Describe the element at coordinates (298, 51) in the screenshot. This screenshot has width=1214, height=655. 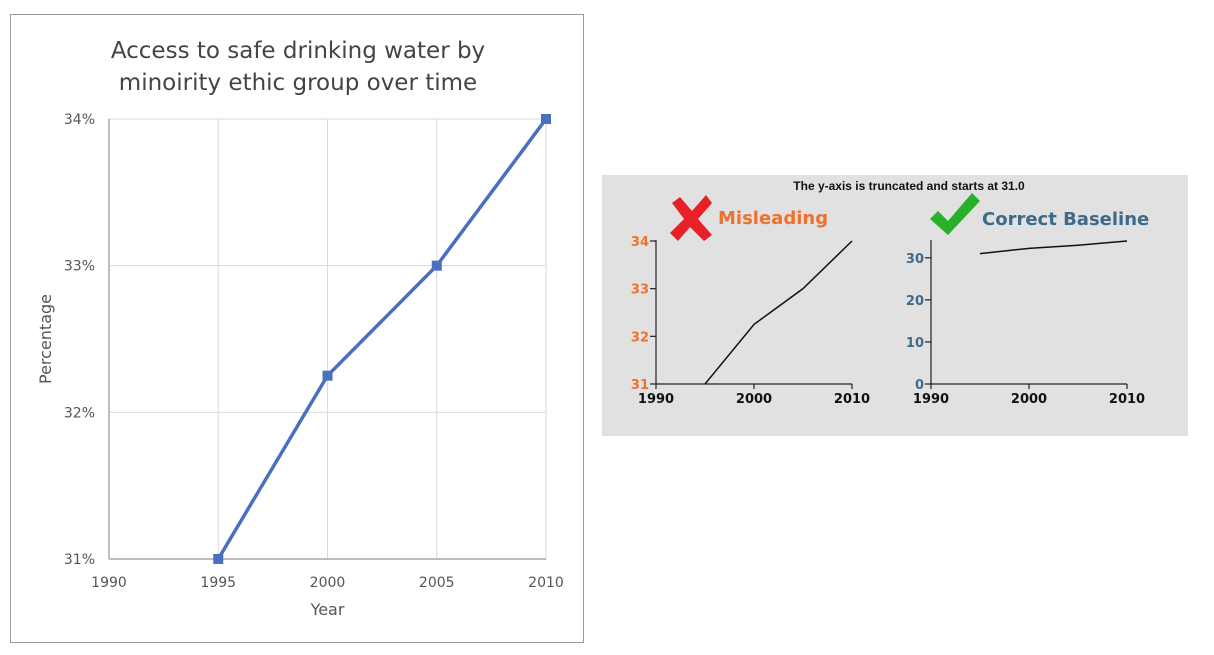
I see `chart-title-line-1: Access to safe drinking water by` at that location.